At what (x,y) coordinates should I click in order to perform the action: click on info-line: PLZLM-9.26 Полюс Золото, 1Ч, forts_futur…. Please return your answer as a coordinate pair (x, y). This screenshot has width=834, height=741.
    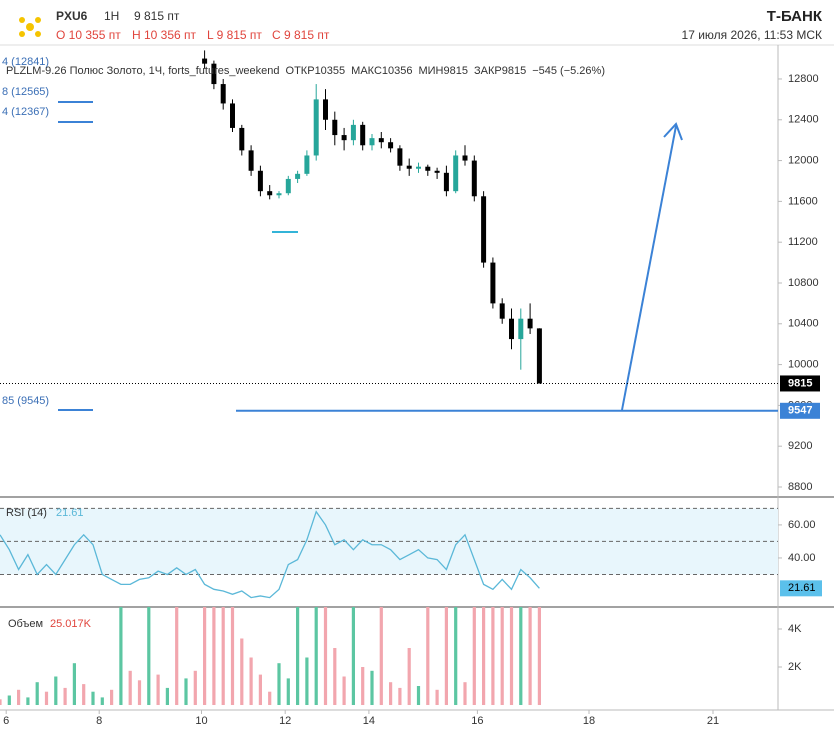
    Looking at the image, I should click on (305, 71).